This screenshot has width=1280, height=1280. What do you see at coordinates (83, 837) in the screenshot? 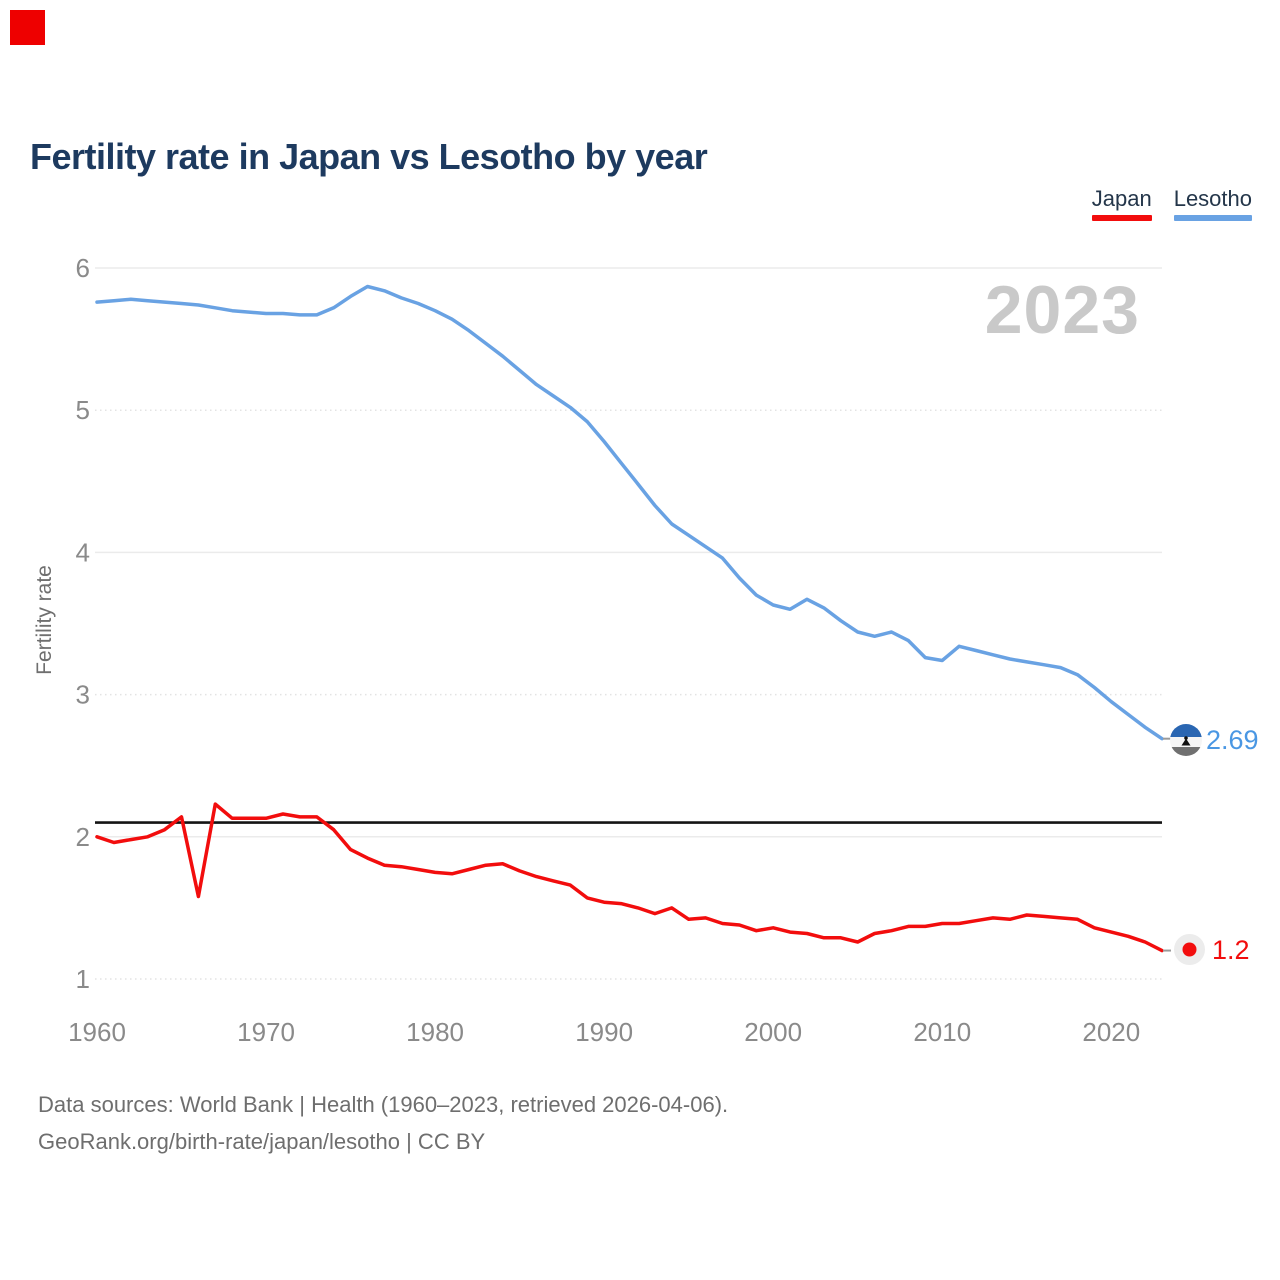
I see `y-tick-2: 2` at bounding box center [83, 837].